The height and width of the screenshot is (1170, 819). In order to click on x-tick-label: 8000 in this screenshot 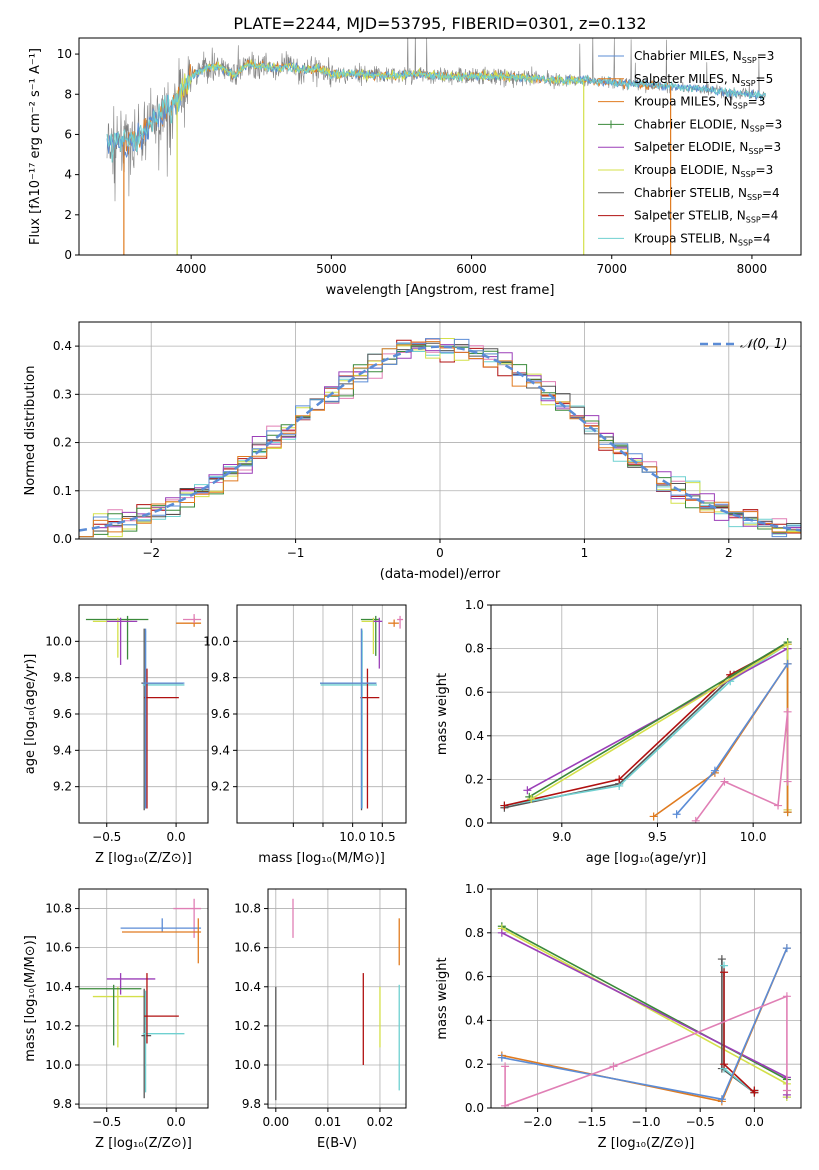, I will do `click(752, 269)`.